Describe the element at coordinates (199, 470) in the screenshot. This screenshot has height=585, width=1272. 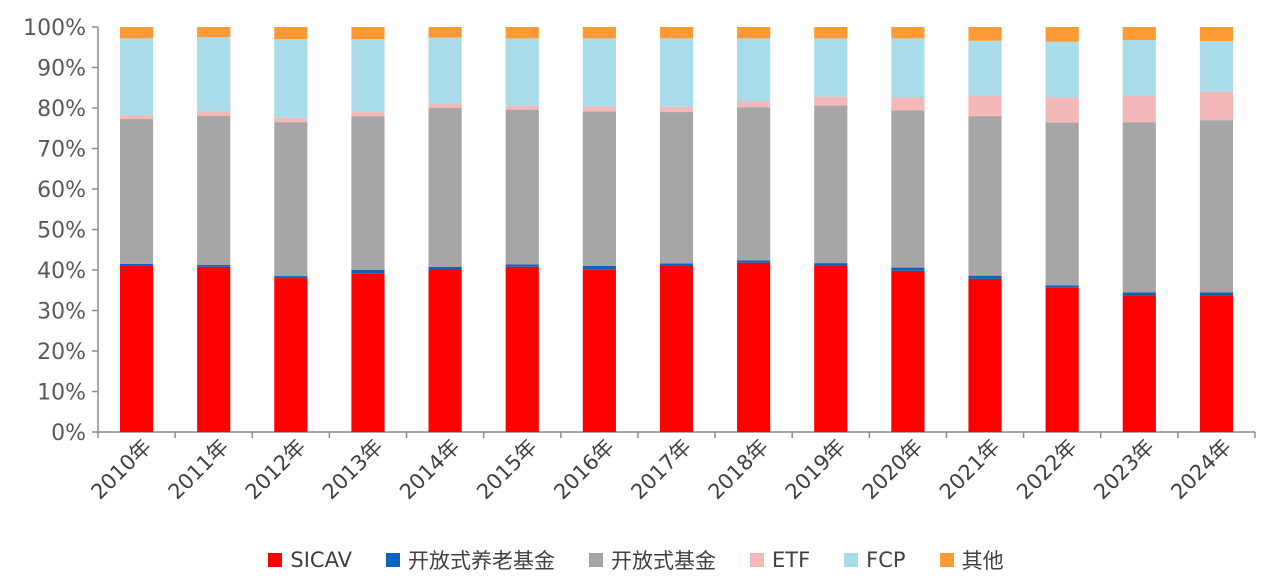
I see `x-tick-label: 2011年` at that location.